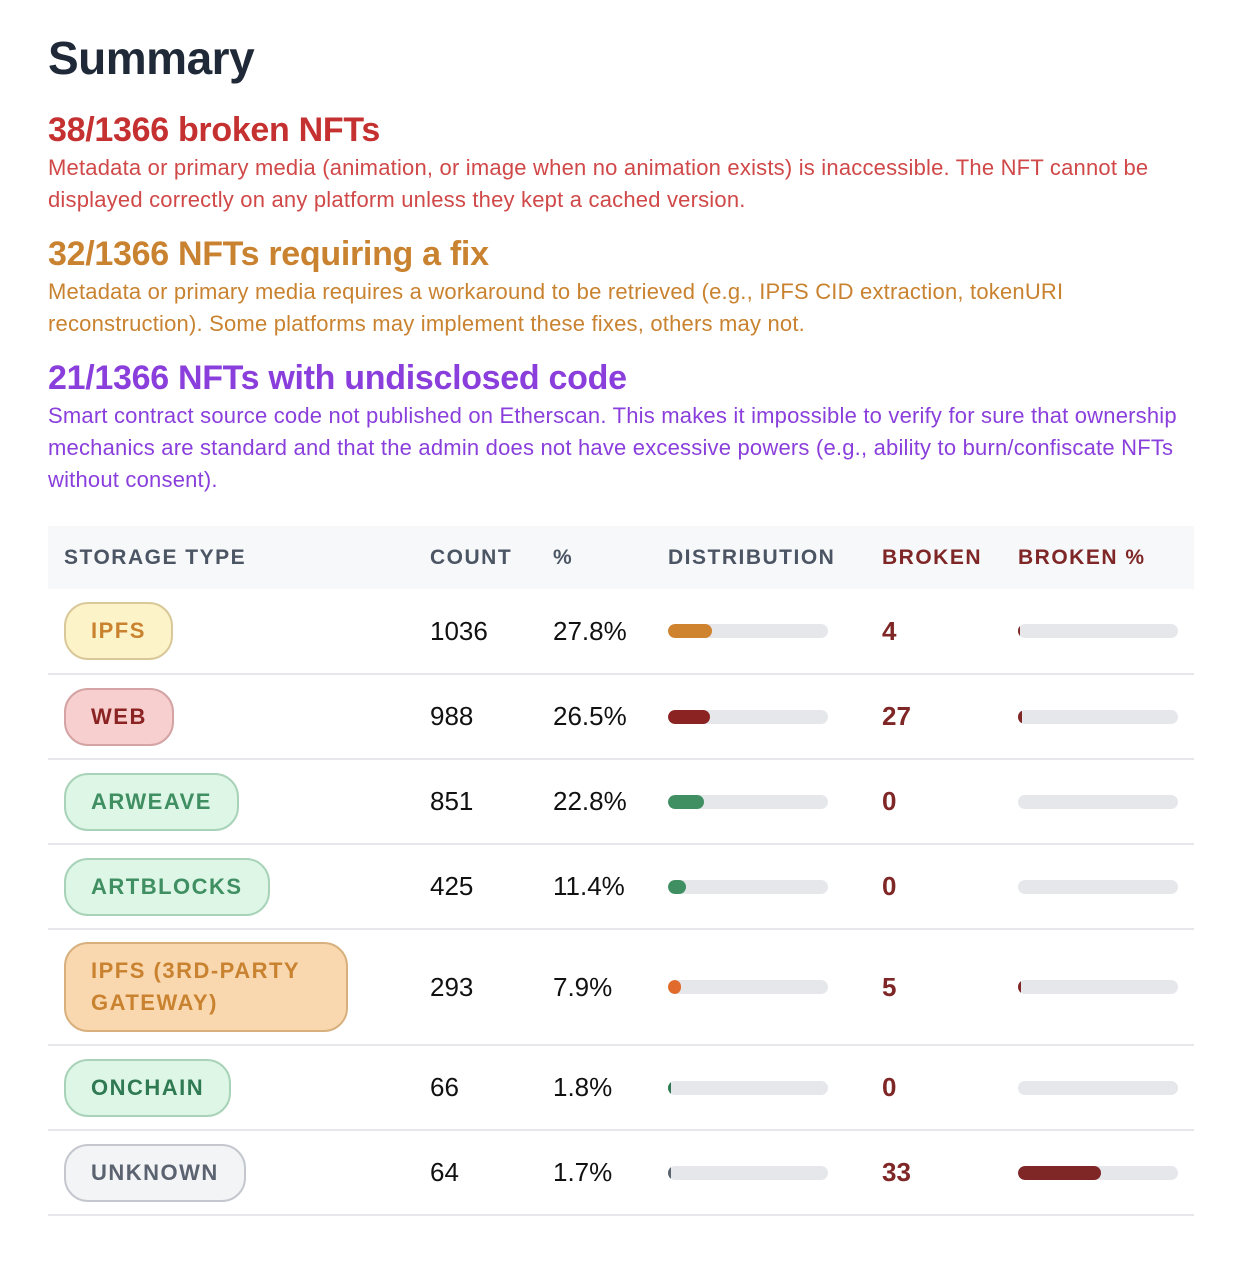  I want to click on broken-heading: 38/1366 broken NFTs, so click(214, 130).